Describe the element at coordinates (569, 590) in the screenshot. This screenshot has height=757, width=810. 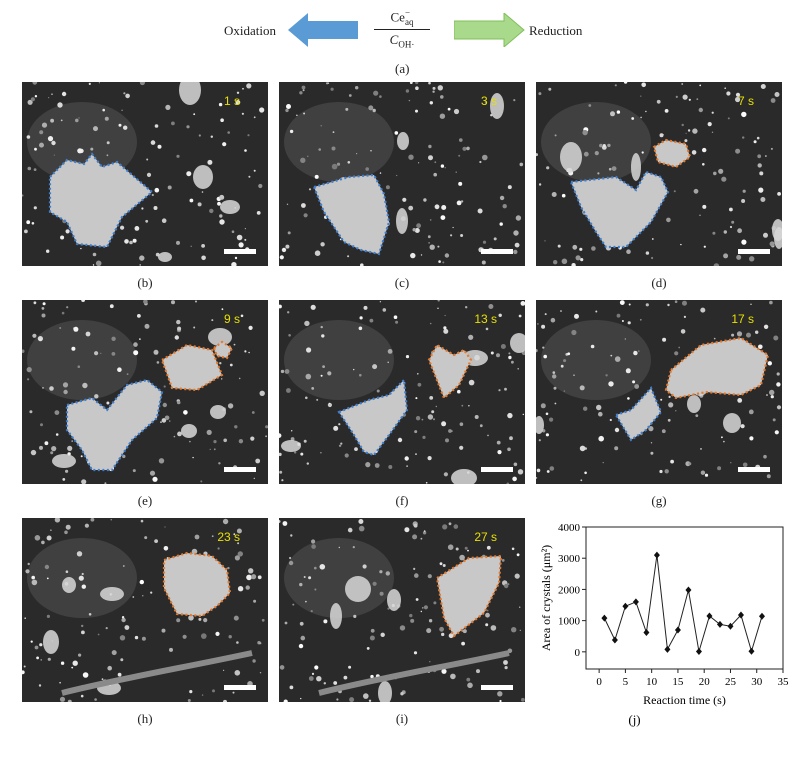
I see `y-tick-label: 2000` at that location.